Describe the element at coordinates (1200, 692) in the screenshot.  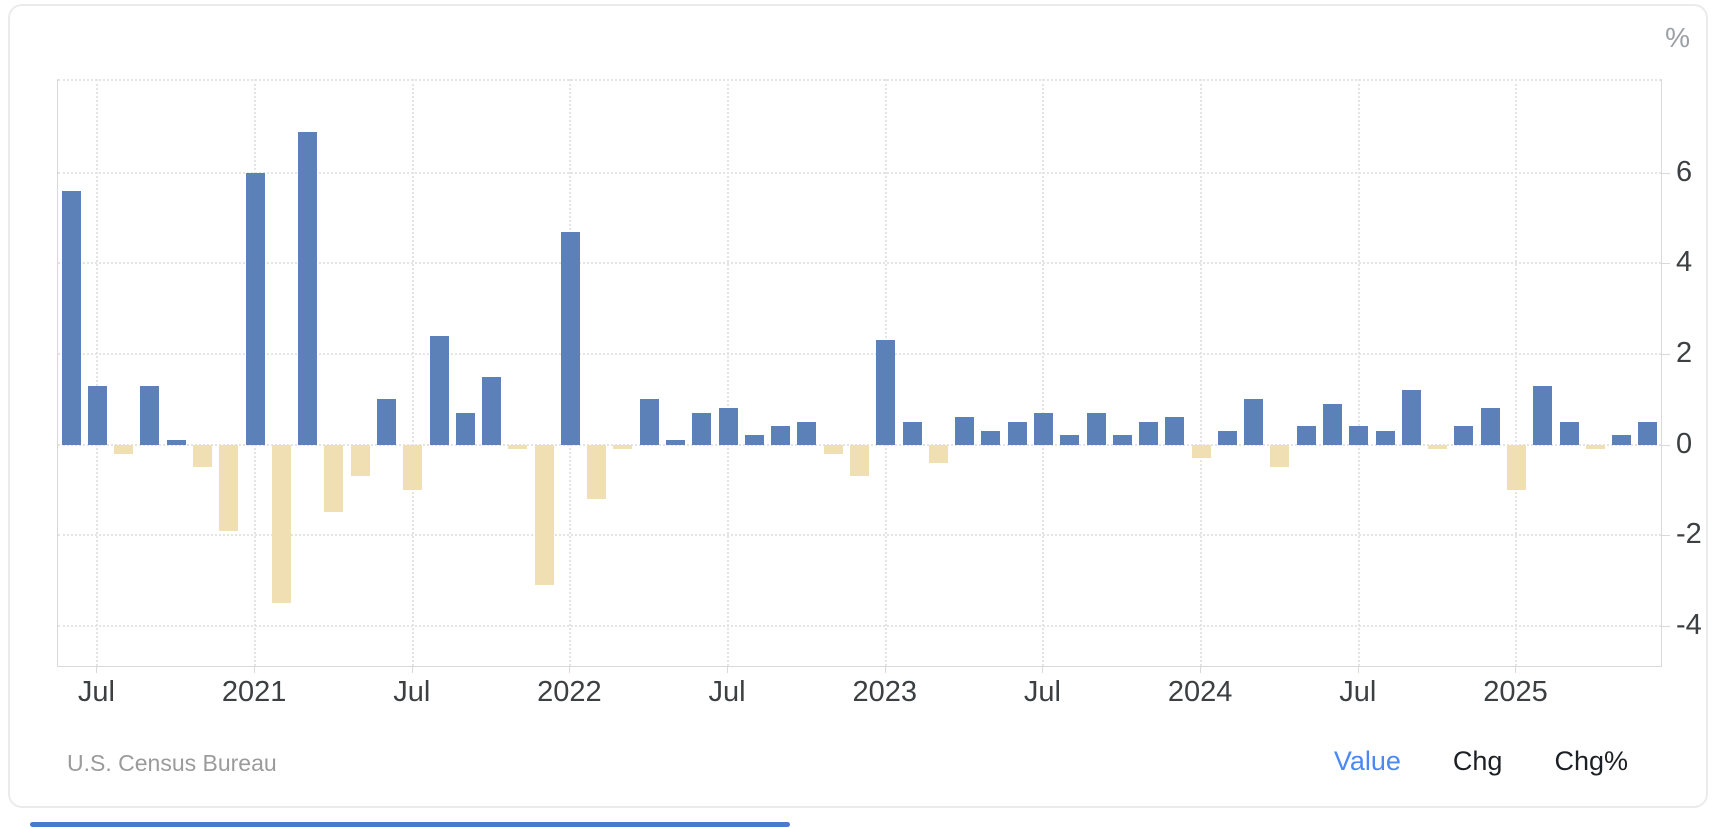
I see `x-axis-tick-label: 2024` at that location.